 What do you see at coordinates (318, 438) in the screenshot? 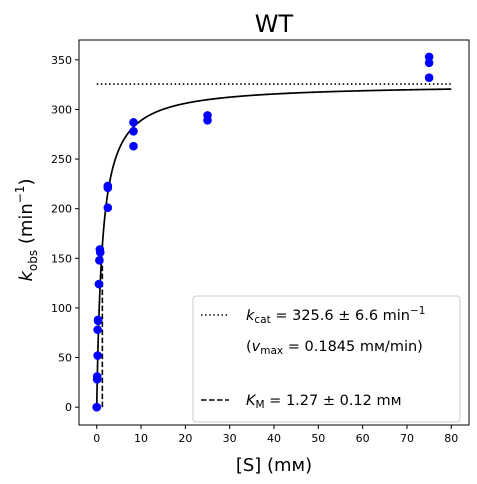
I see `x-tick-label: 50` at bounding box center [318, 438].